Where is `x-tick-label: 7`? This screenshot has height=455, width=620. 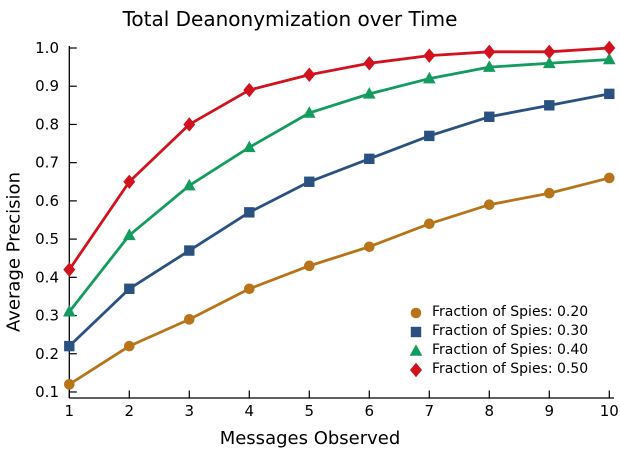 x-tick-label: 7 is located at coordinates (430, 411).